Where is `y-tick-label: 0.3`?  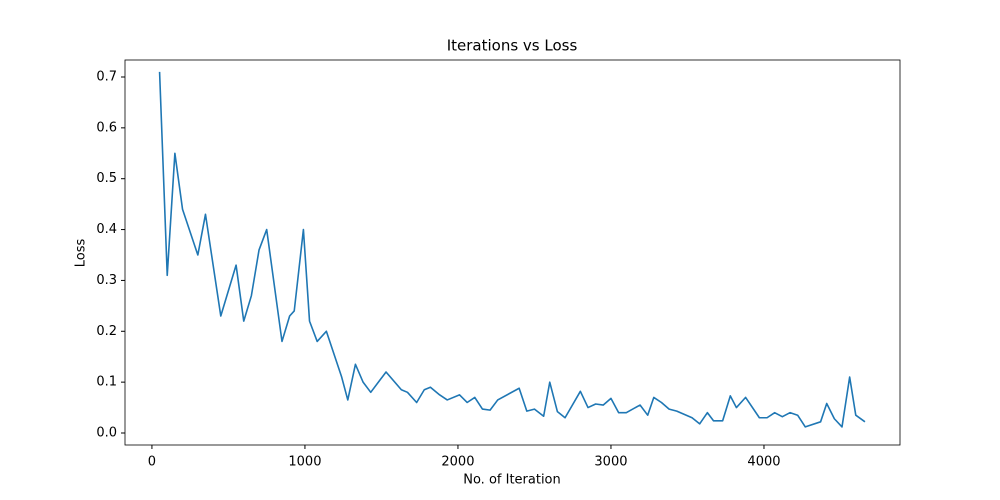 y-tick-label: 0.3 is located at coordinates (106, 280).